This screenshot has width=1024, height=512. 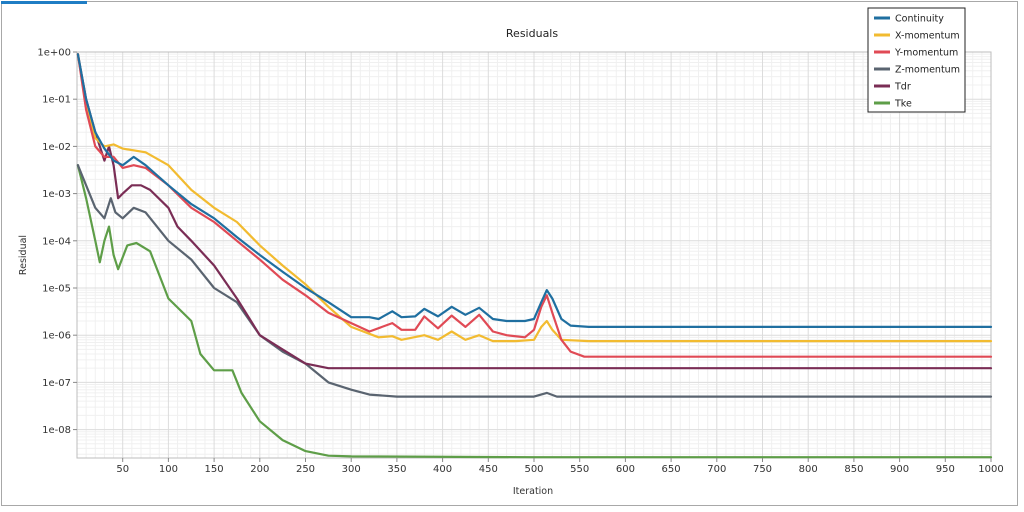 What do you see at coordinates (990, 469) in the screenshot?
I see `x-tick-label: 1000` at bounding box center [990, 469].